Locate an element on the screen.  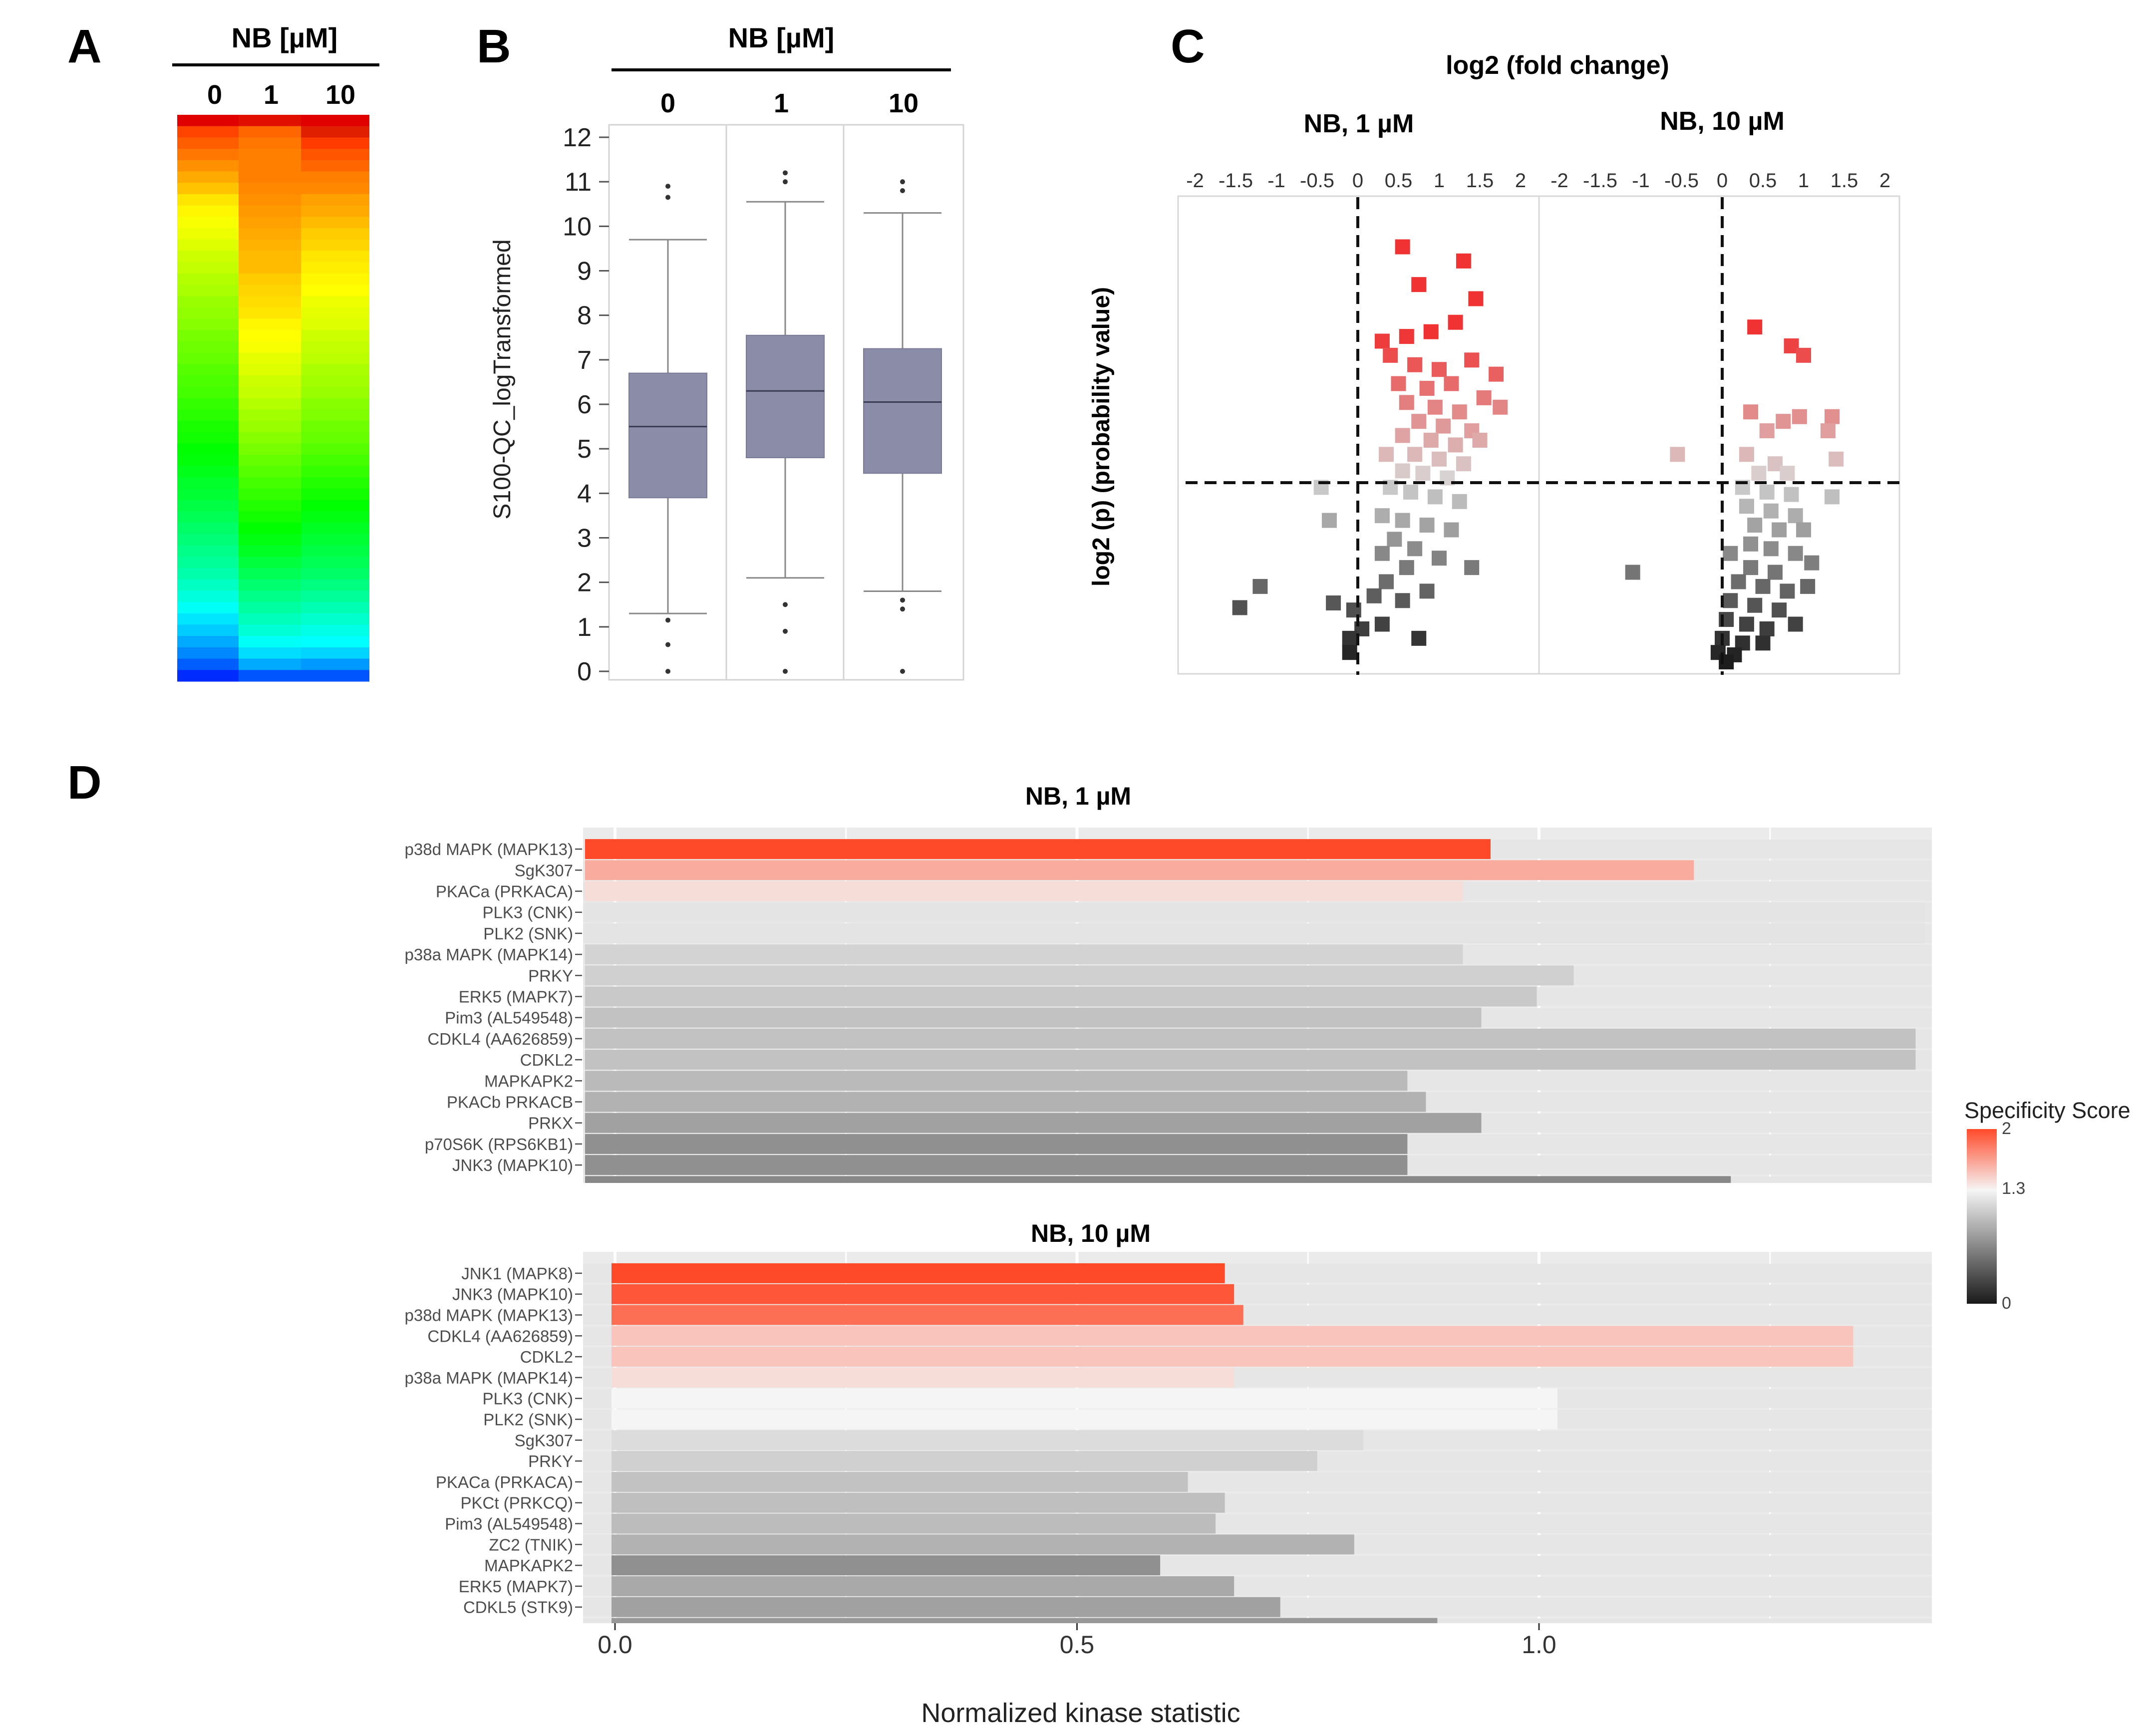
kinase-x-tick-label: 0.0 is located at coordinates (615, 1645).